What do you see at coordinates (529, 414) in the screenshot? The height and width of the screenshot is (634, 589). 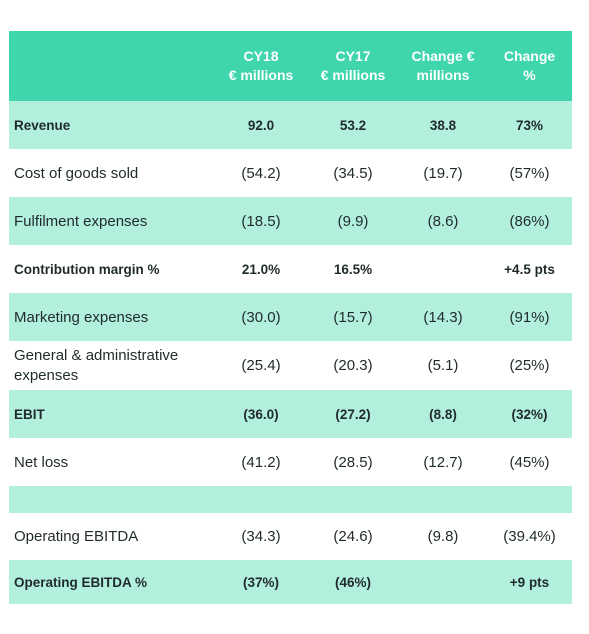 I see `cell-change-pct: (32%)` at bounding box center [529, 414].